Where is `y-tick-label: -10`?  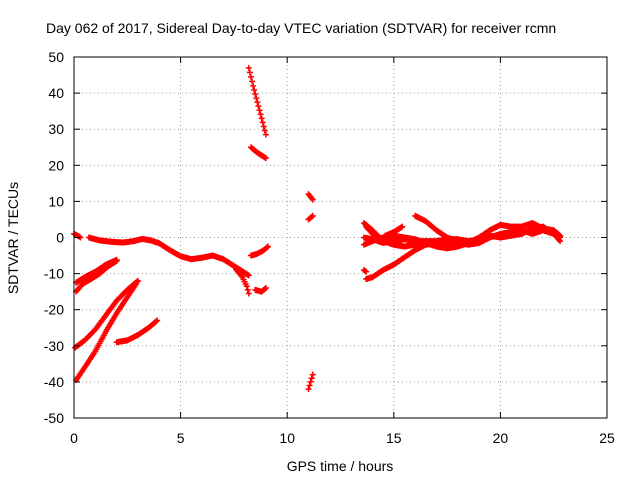 y-tick-label: -10 is located at coordinates (54, 274).